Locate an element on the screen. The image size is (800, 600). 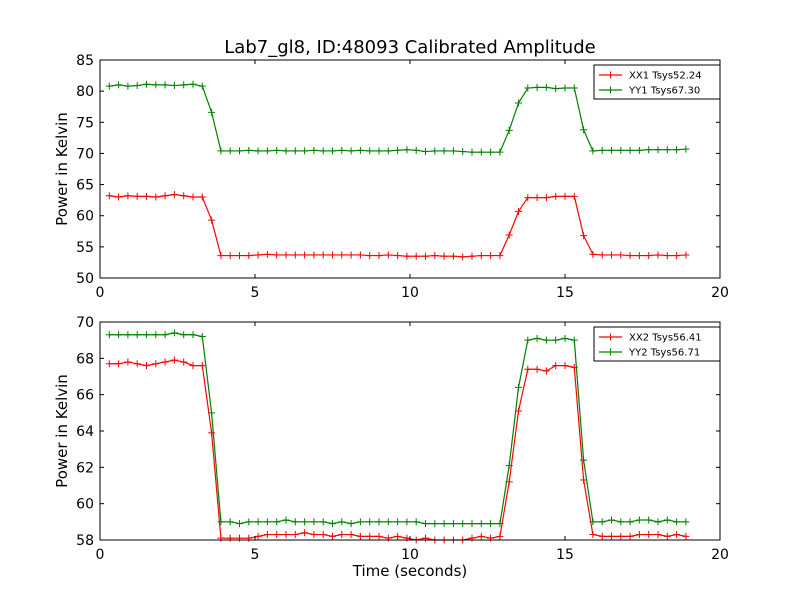
top-y-tick-label: 60 is located at coordinates (85, 217).